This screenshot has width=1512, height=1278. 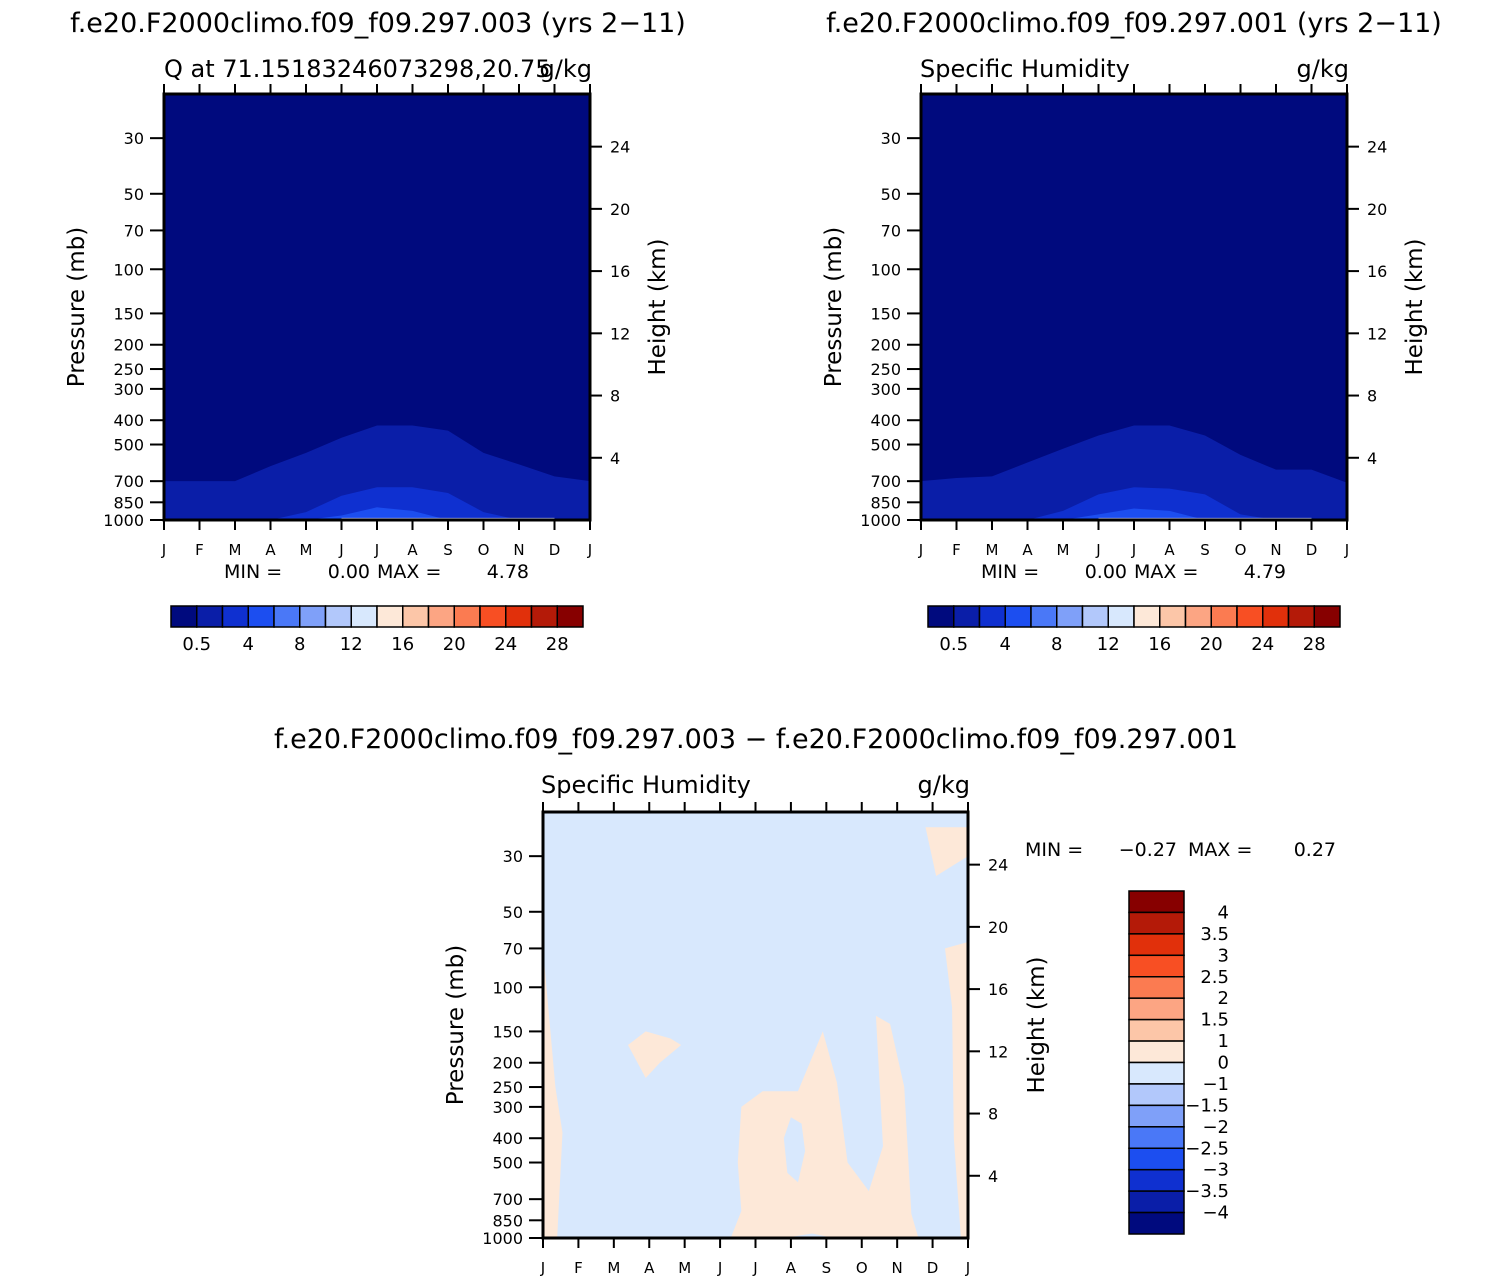 I want to click on colorbar-label: −3, so click(x=1215, y=1170).